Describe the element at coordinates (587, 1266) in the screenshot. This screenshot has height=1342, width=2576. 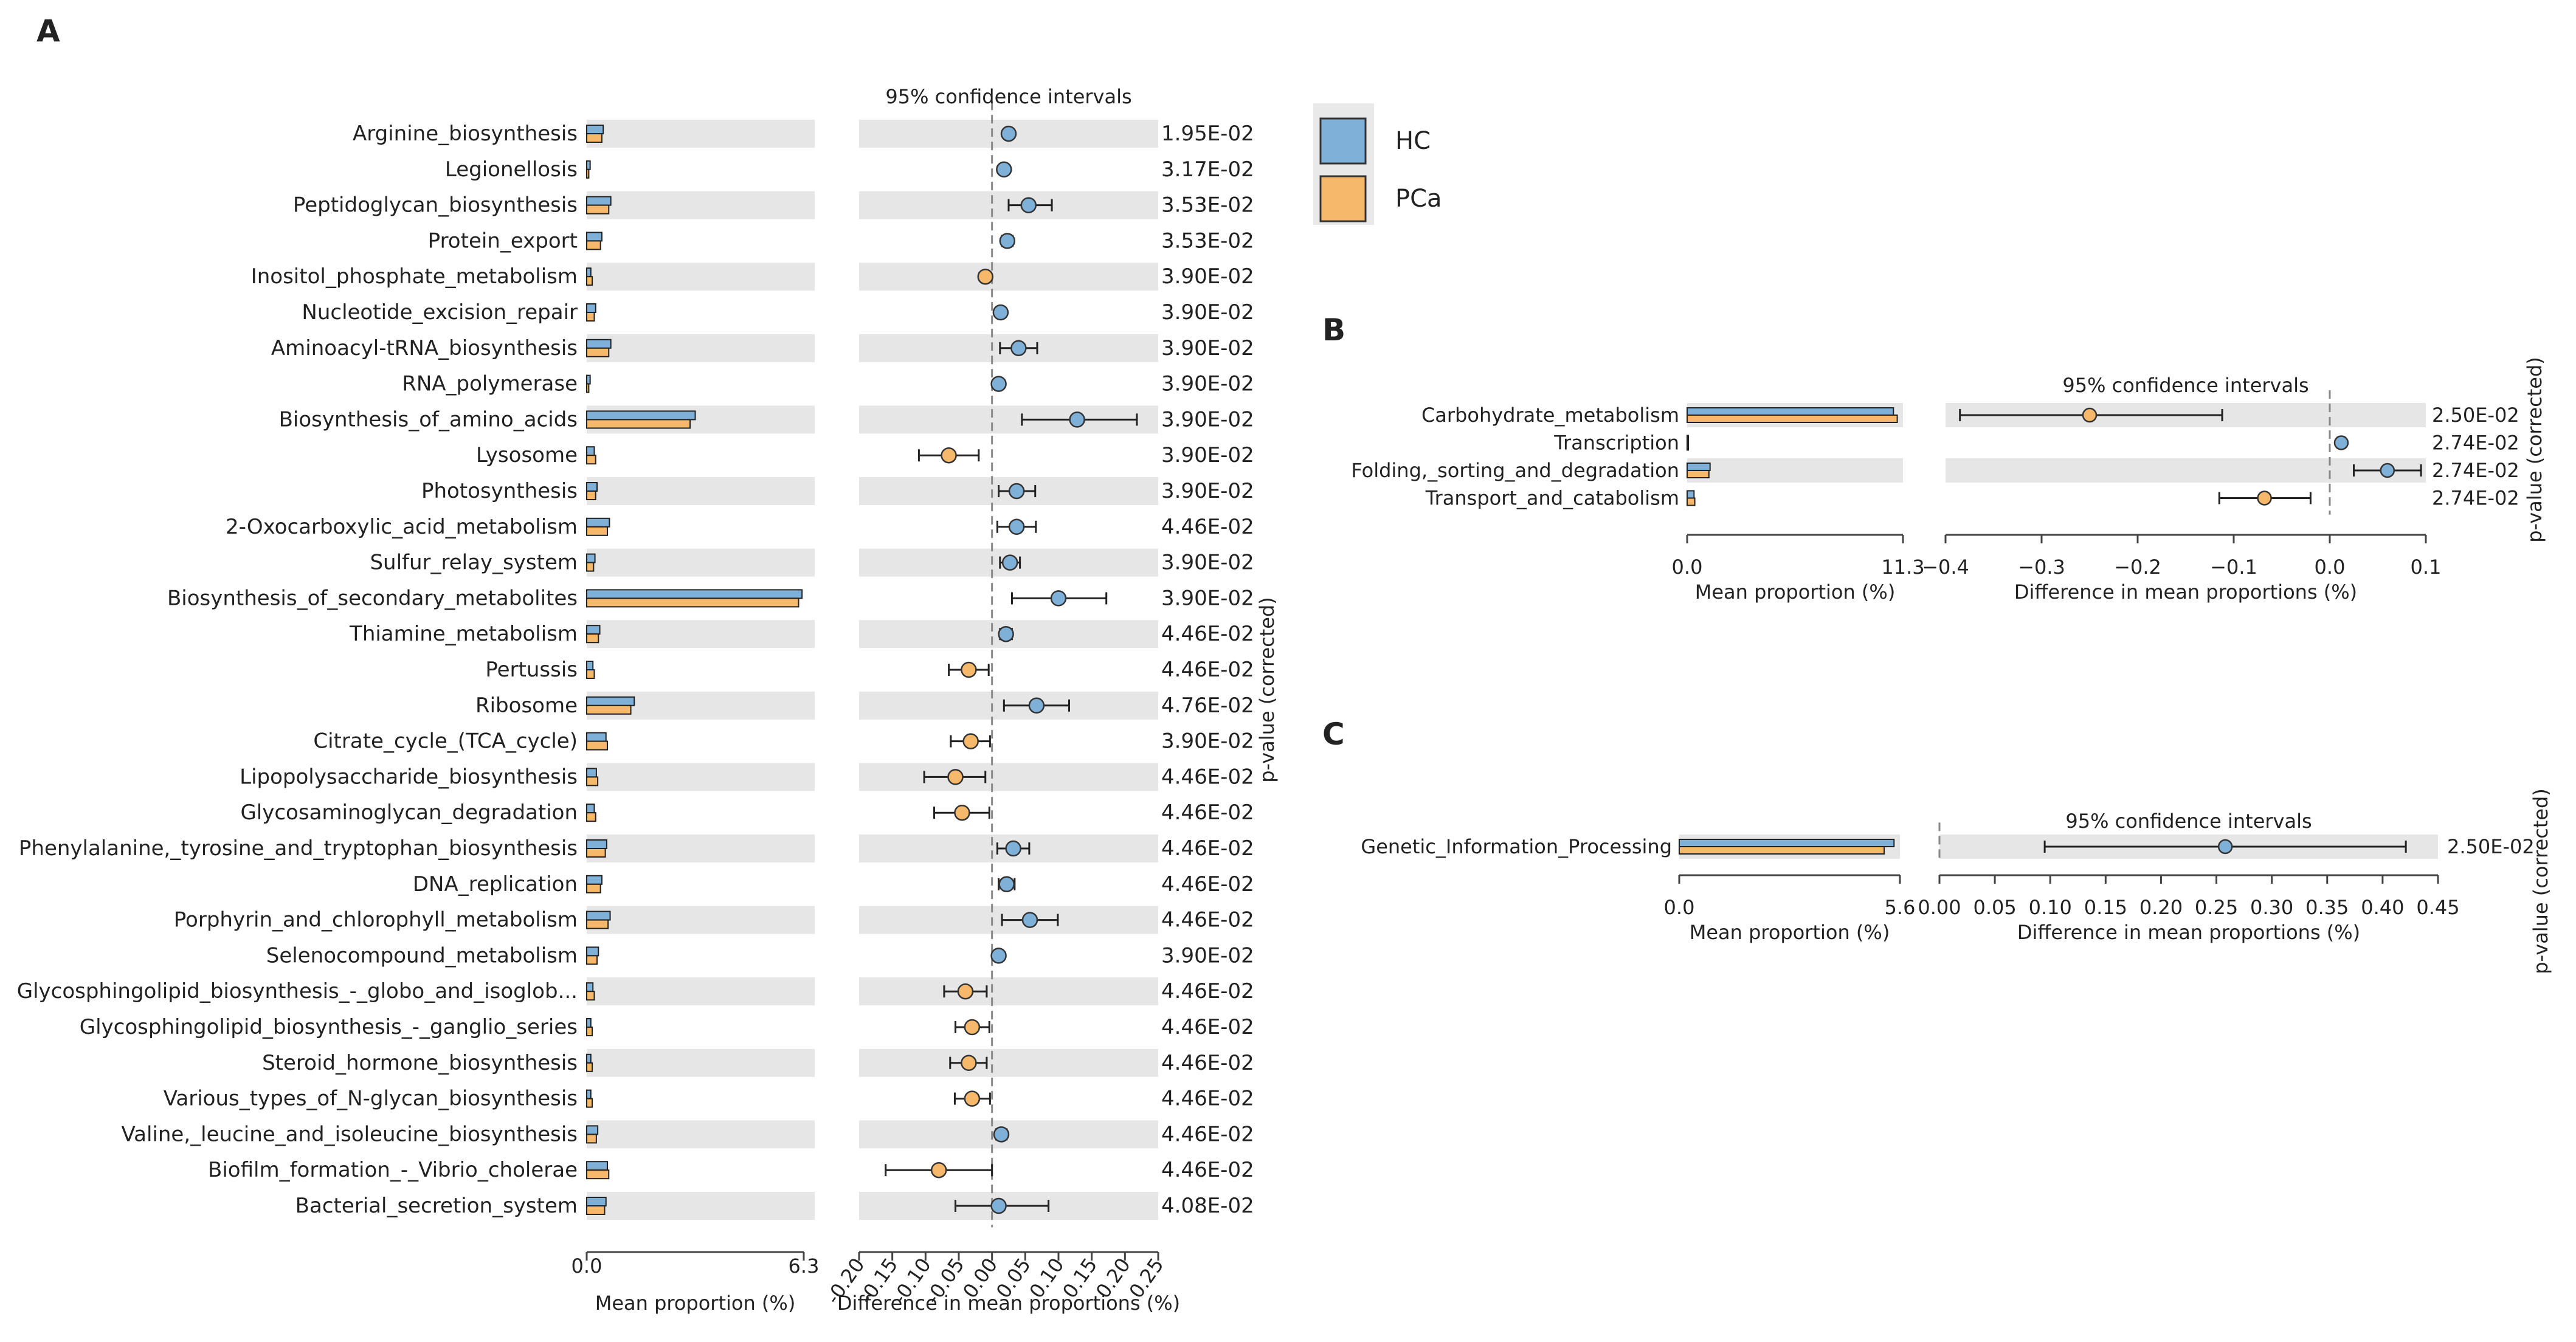
I see `bar-tick-label: 0.0` at that location.